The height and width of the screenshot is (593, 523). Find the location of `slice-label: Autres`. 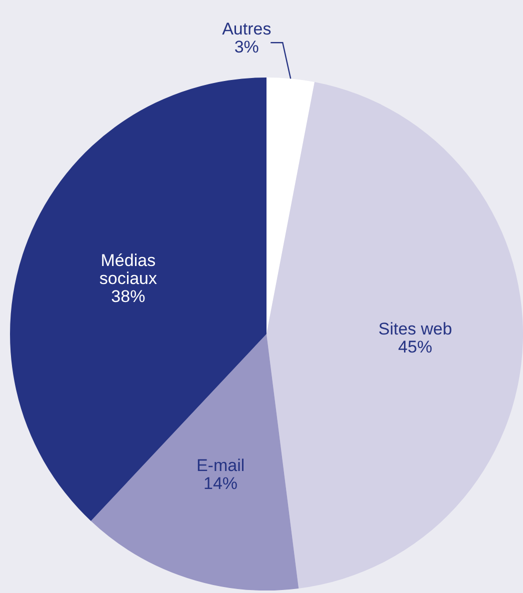

slice-label: Autres is located at coordinates (247, 28).